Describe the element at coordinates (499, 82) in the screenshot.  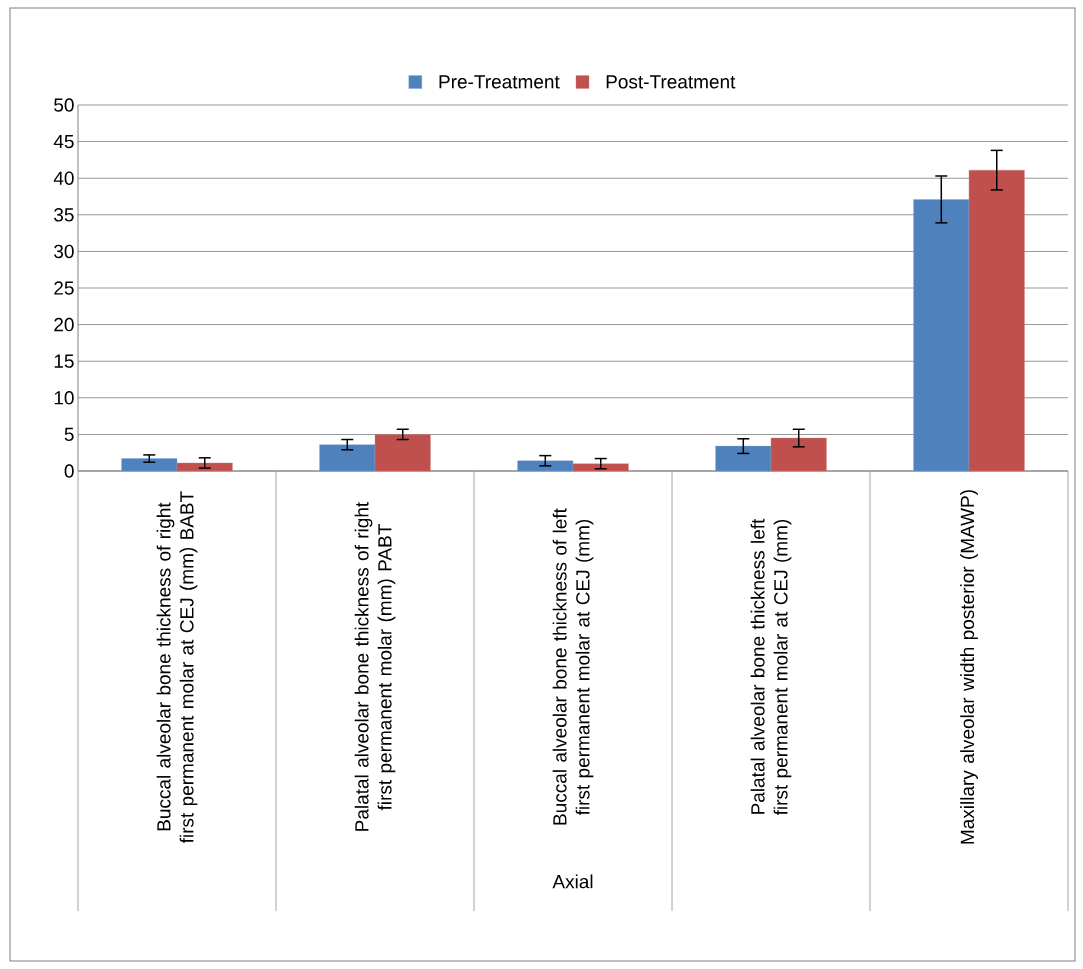
I see `legend-label: Pre-Treatment` at that location.